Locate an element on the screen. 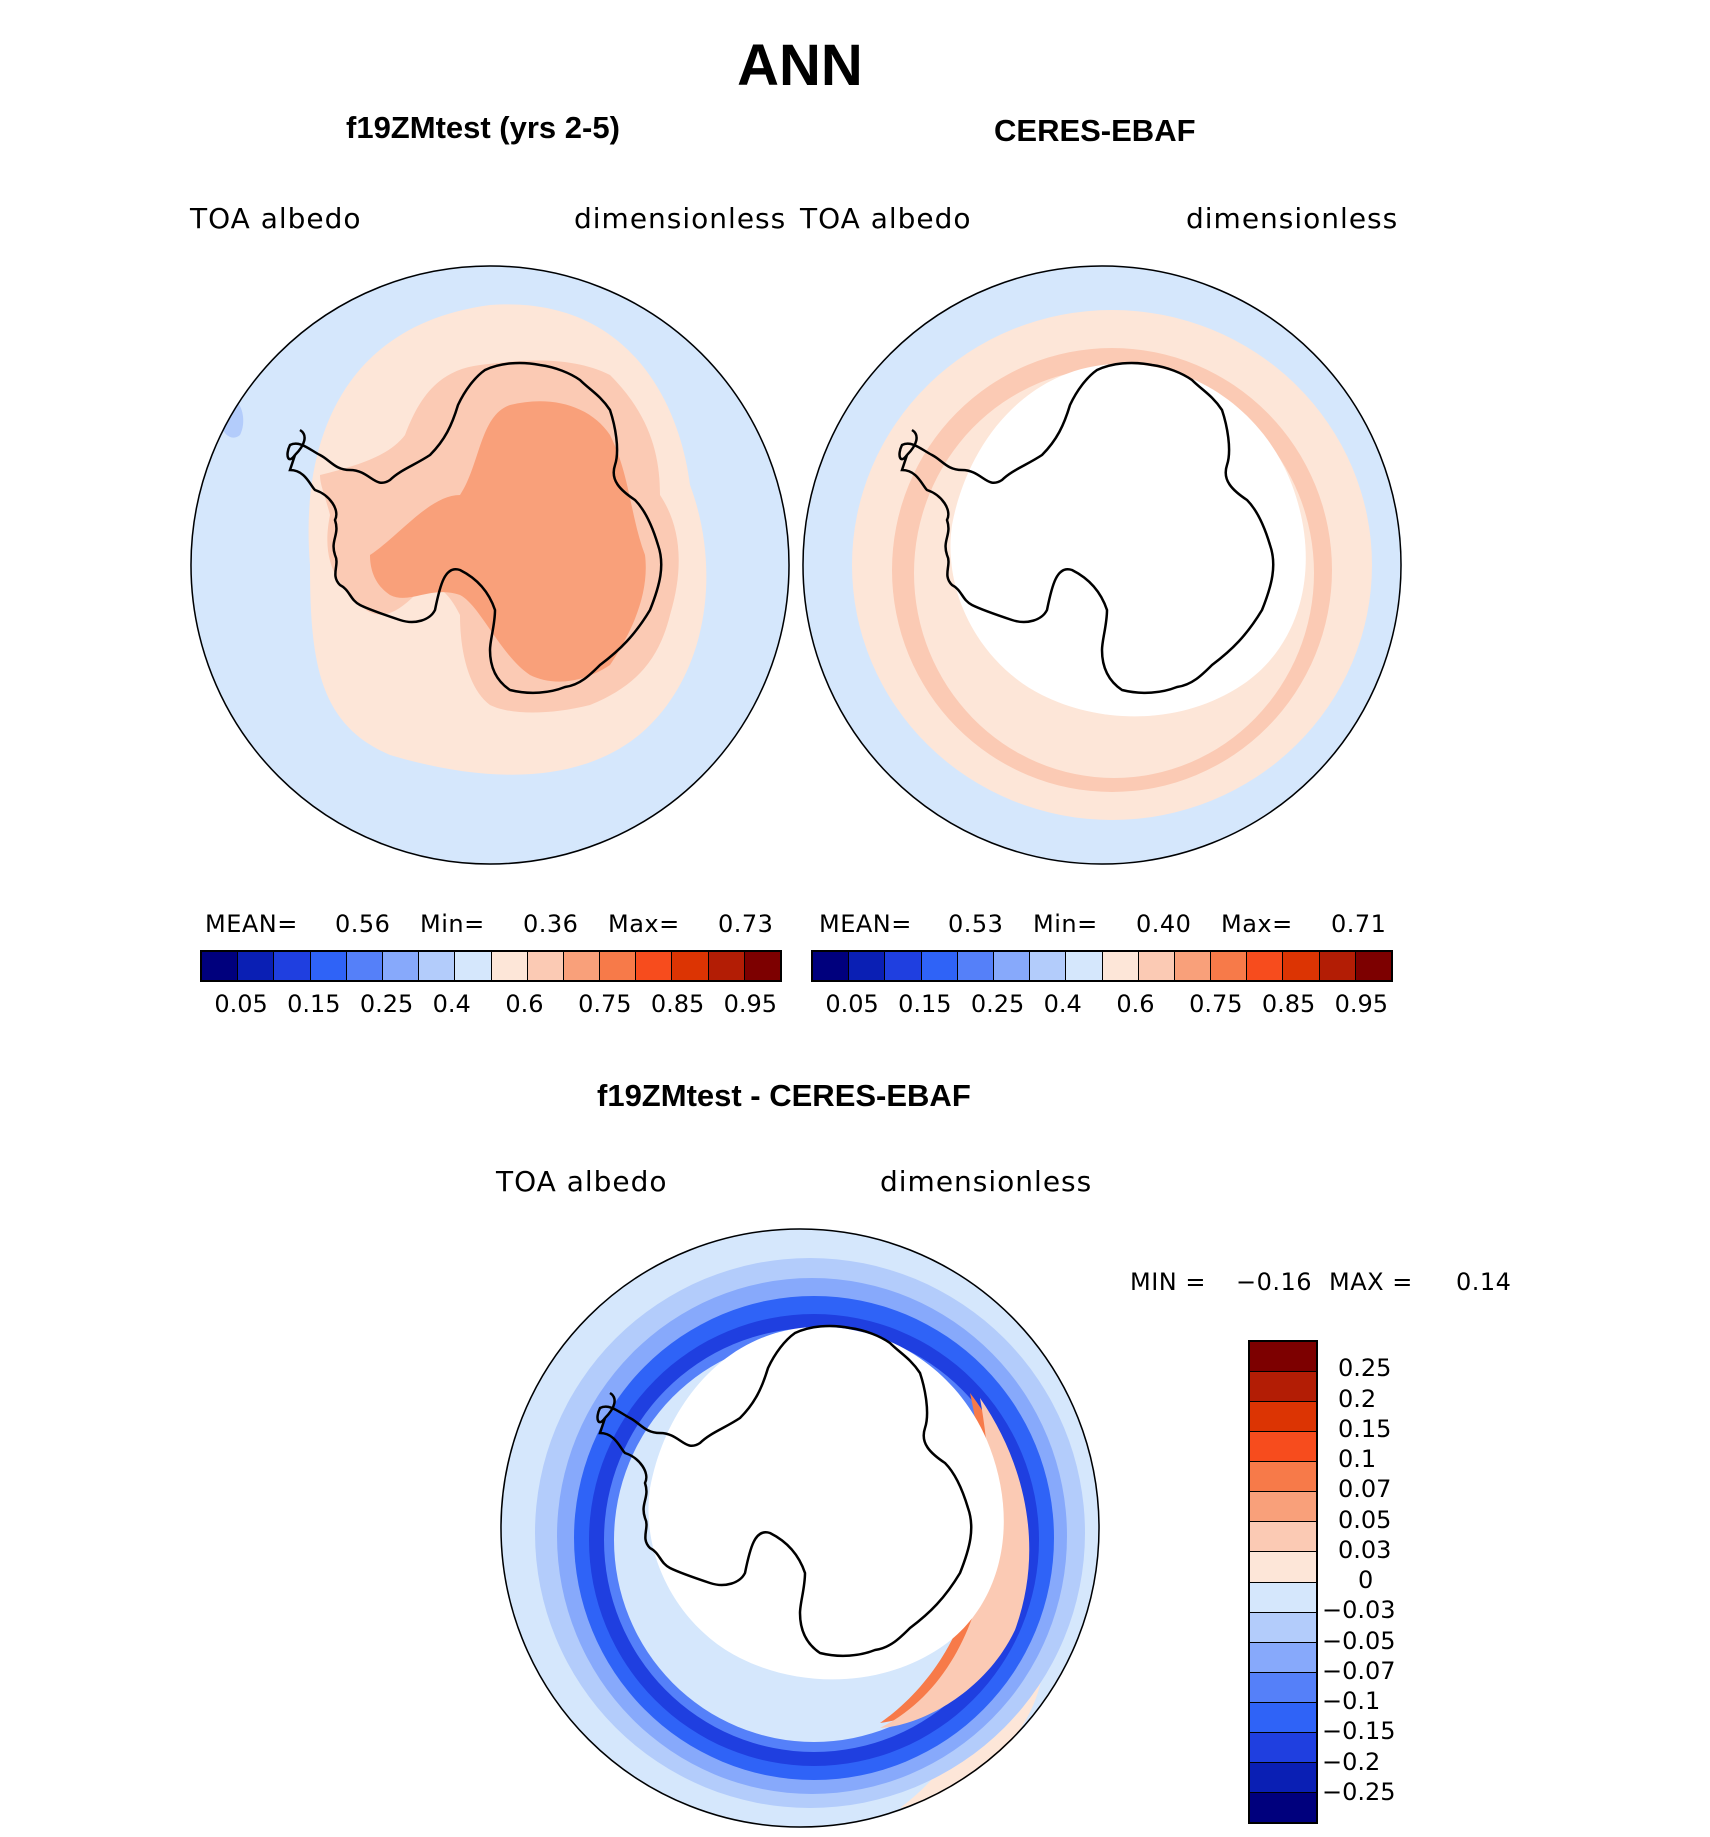 This screenshot has width=1710, height=1837. panel2-colorbar-tick-label: 0.25 is located at coordinates (997, 1004).